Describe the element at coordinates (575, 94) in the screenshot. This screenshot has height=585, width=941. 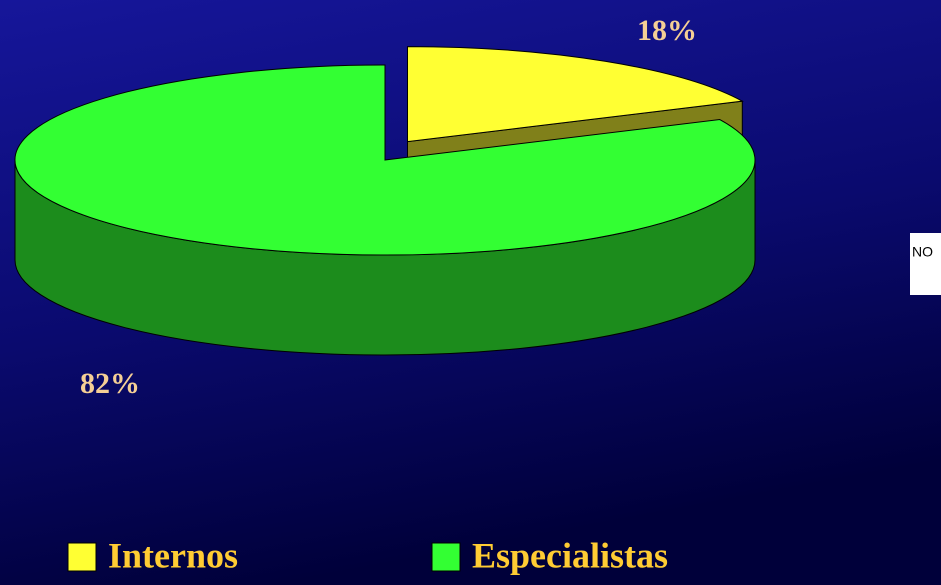
I see `slice` at that location.